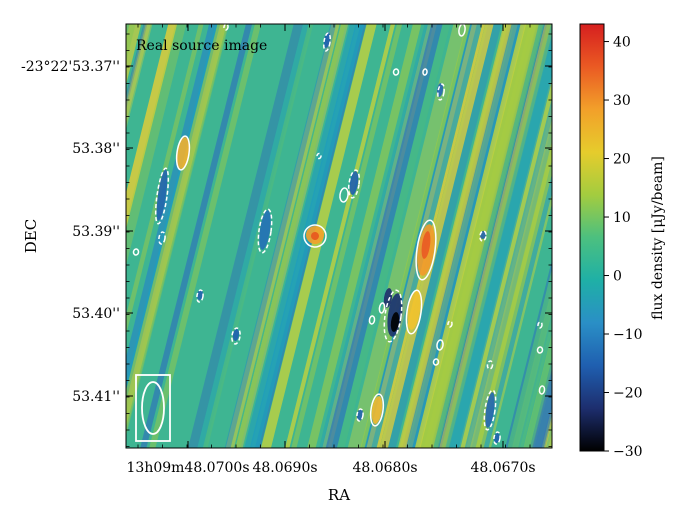 Image resolution: width=678 pixels, height=522 pixels. What do you see at coordinates (188, 468) in the screenshot?
I see `x-tick-label: 13h09m48.0700s` at bounding box center [188, 468].